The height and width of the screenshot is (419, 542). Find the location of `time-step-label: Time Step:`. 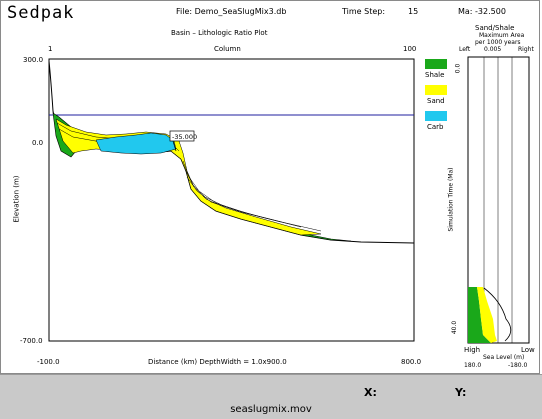

time-step-label: Time Step: is located at coordinates (364, 11).